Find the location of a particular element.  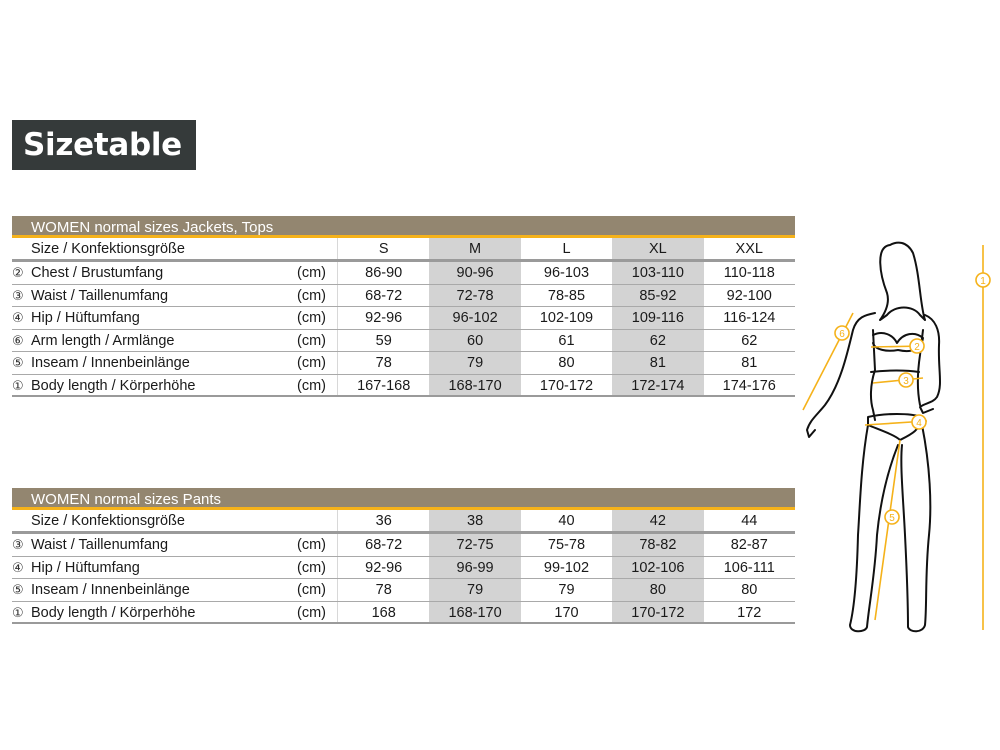

value-cell: 174-176 is located at coordinates (749, 385).